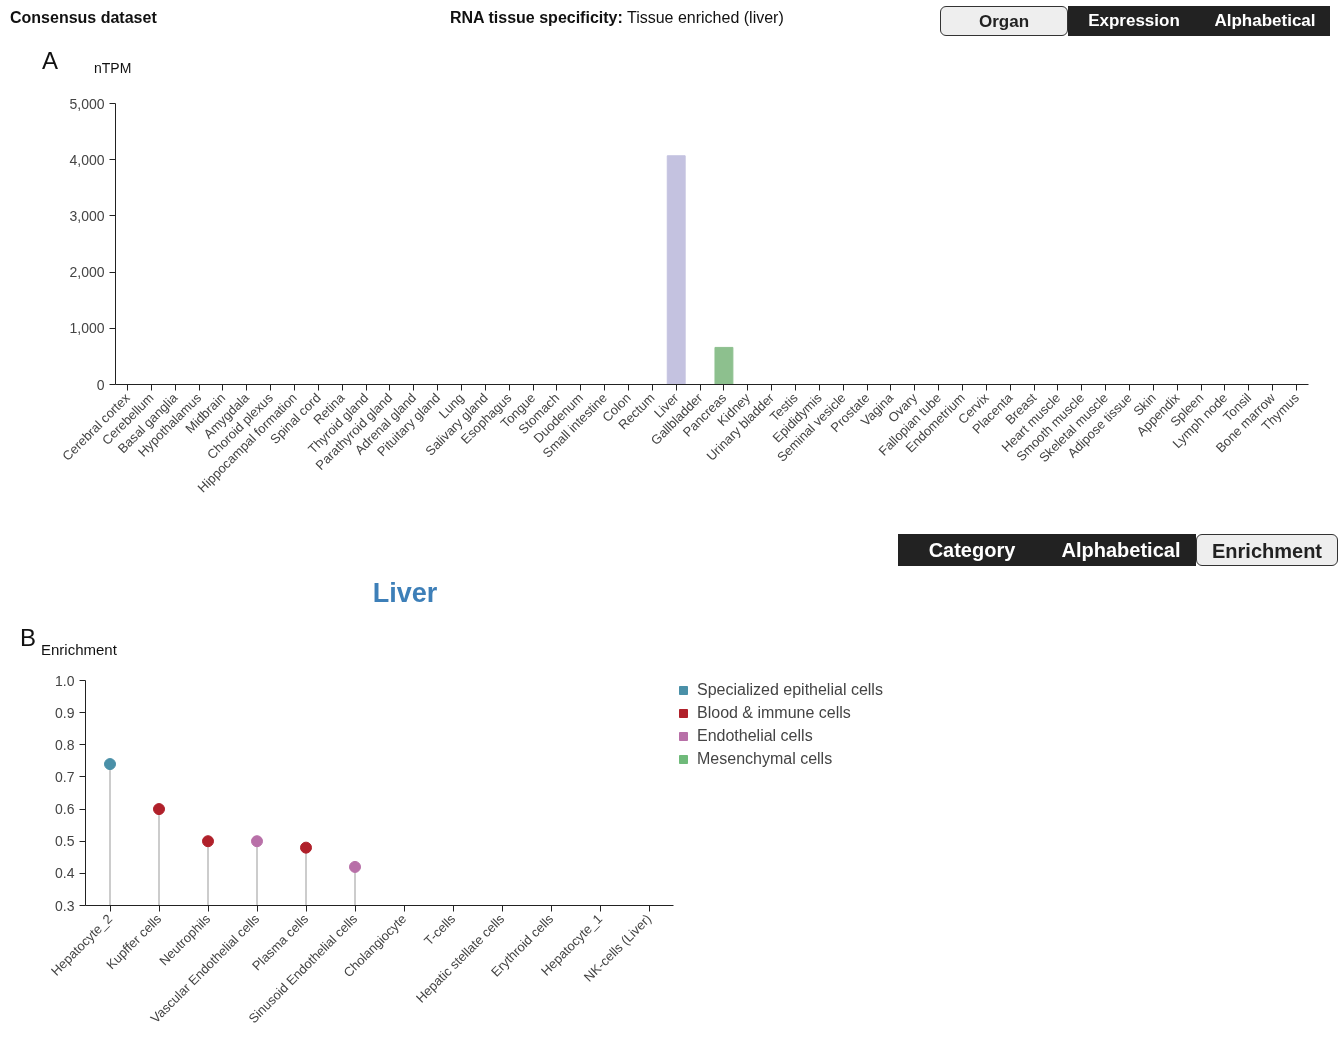 Image resolution: width=1341 pixels, height=1059 pixels. What do you see at coordinates (113, 68) in the screenshot?
I see `y-axis-title: nTPM` at bounding box center [113, 68].